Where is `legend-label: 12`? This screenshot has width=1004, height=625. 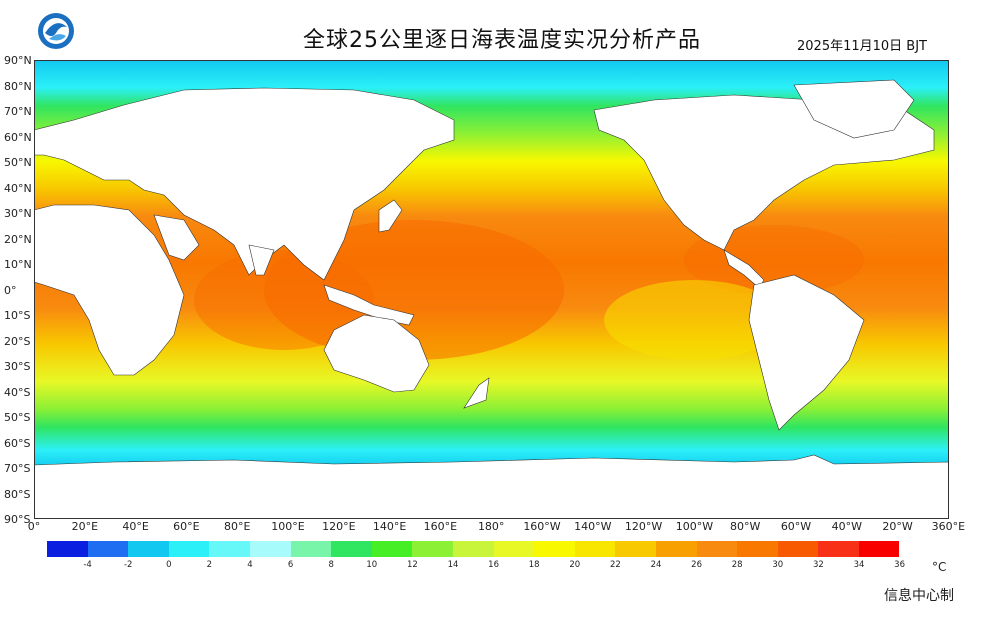 legend-label: 12 is located at coordinates (412, 565).